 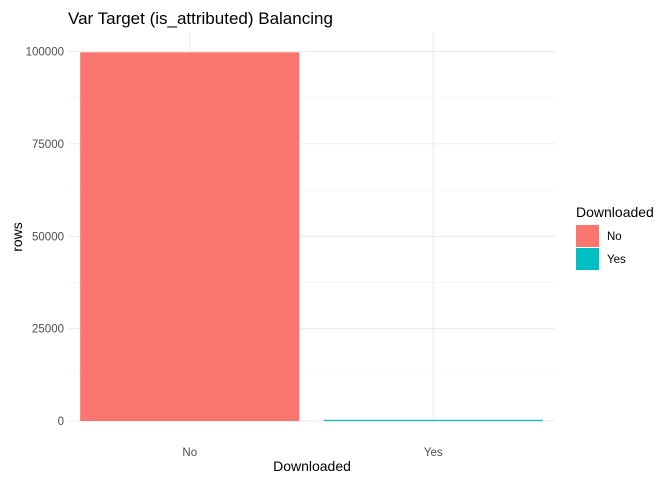 I want to click on x-tick-label: No, so click(x=189, y=453).